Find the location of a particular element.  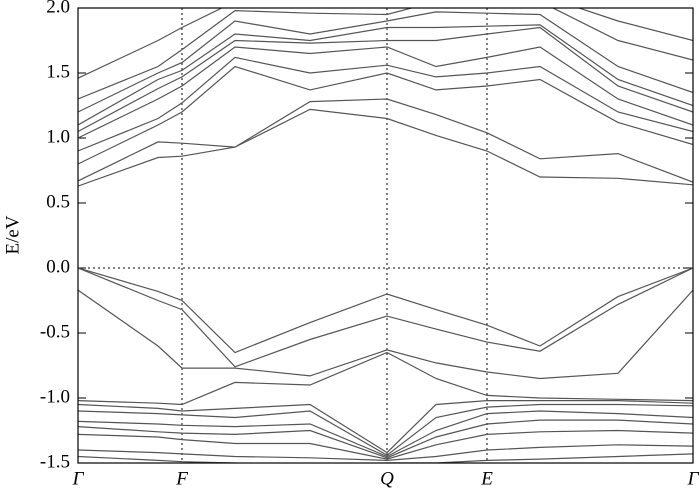

y-tick-label: 2.0 is located at coordinates (58, 8).